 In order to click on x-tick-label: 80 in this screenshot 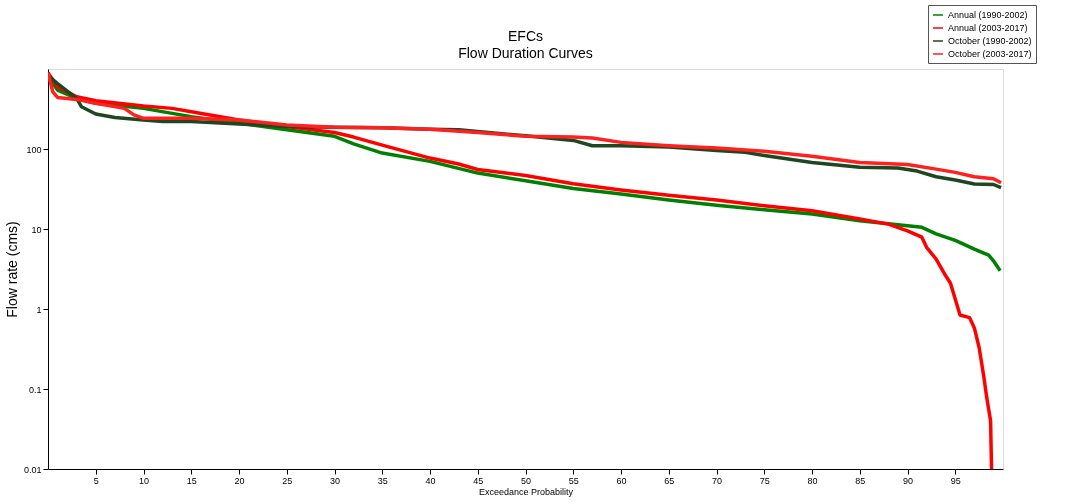, I will do `click(812, 480)`.